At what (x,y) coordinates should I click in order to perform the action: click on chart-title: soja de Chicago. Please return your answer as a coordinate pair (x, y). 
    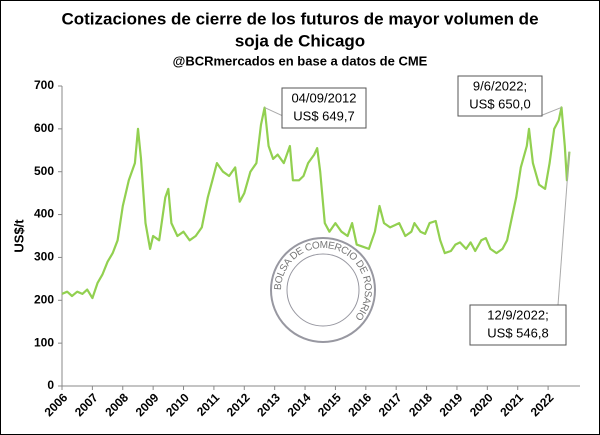
    Looking at the image, I should click on (300, 40).